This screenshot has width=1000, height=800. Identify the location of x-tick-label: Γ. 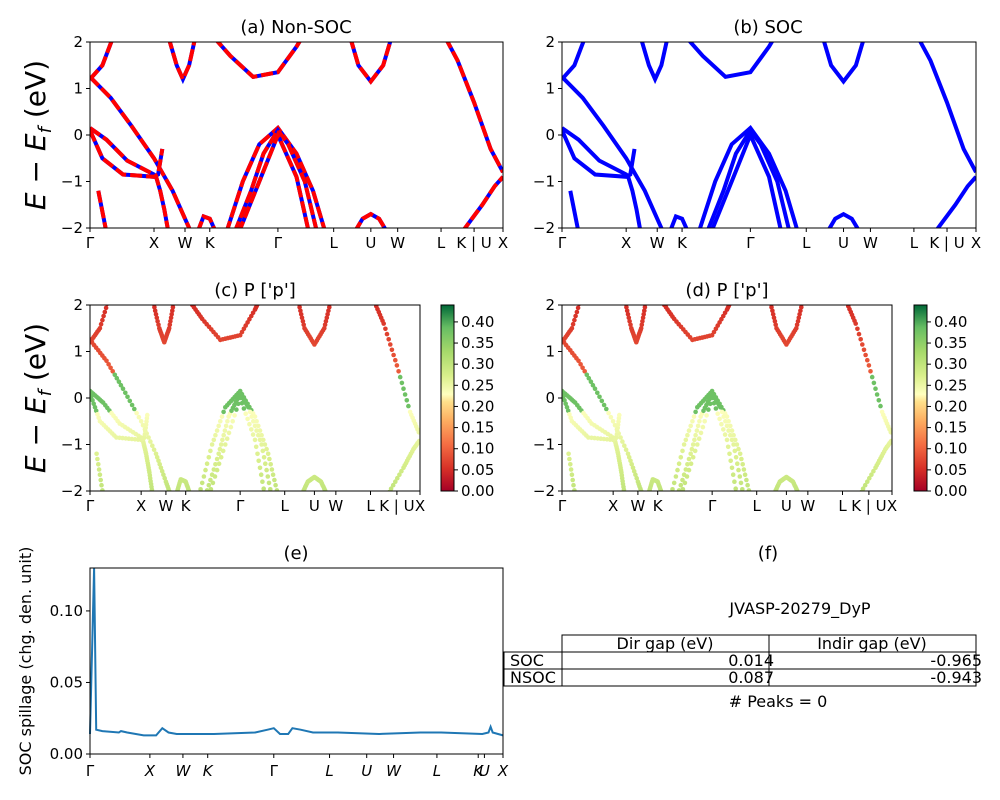
(90, 506).